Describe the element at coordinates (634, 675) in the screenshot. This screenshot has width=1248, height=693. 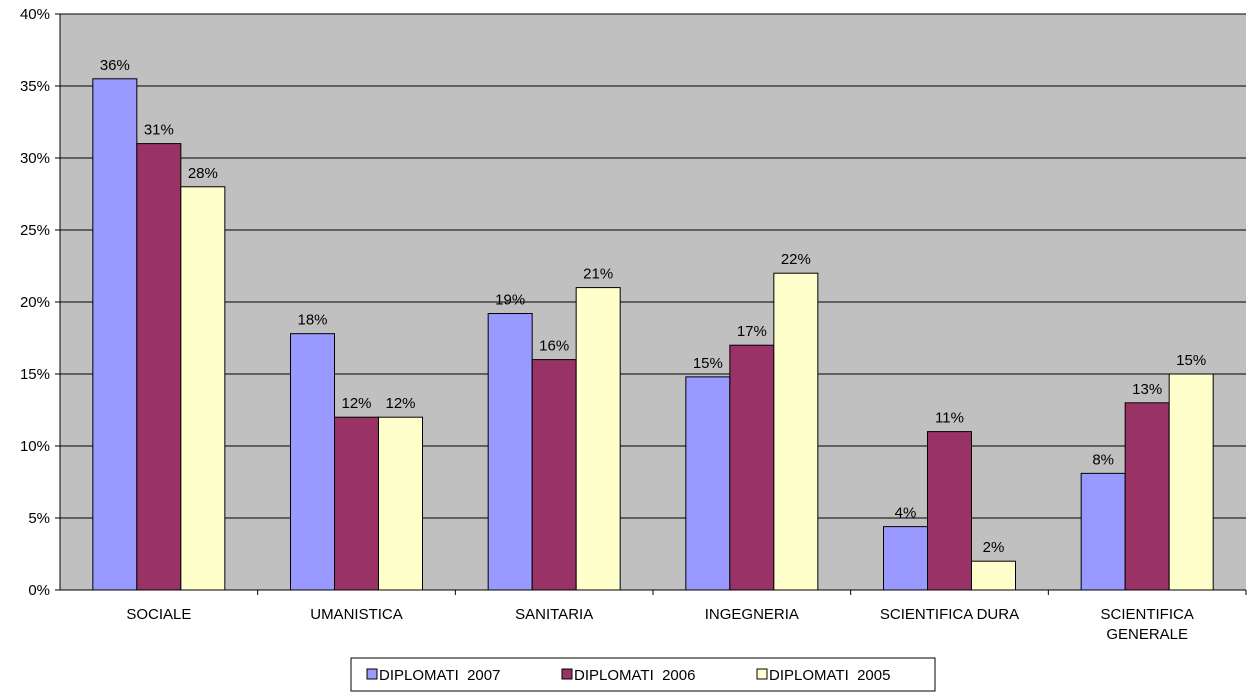
I see `legend-label: DIPLOMATI 2006` at that location.